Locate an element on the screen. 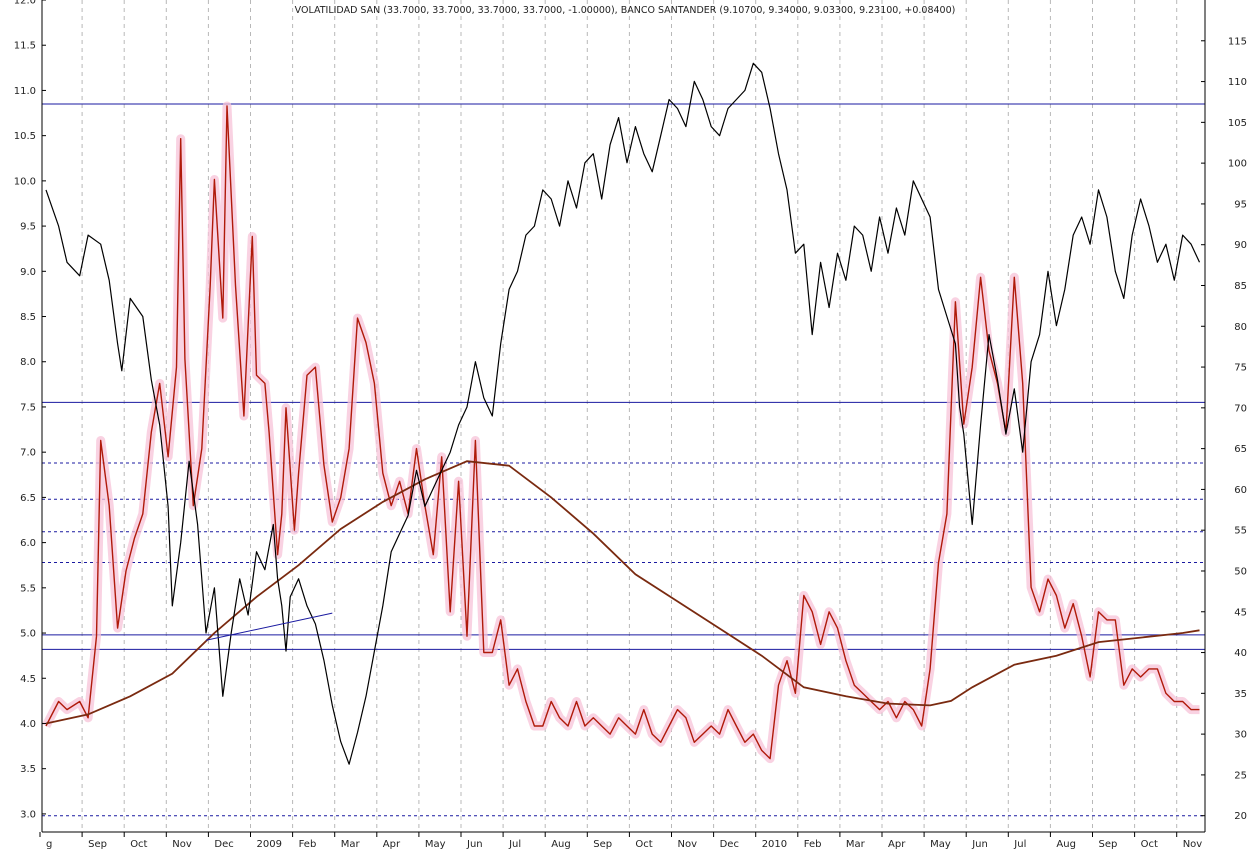  left-tick-label: 3.5 is located at coordinates (28, 769).